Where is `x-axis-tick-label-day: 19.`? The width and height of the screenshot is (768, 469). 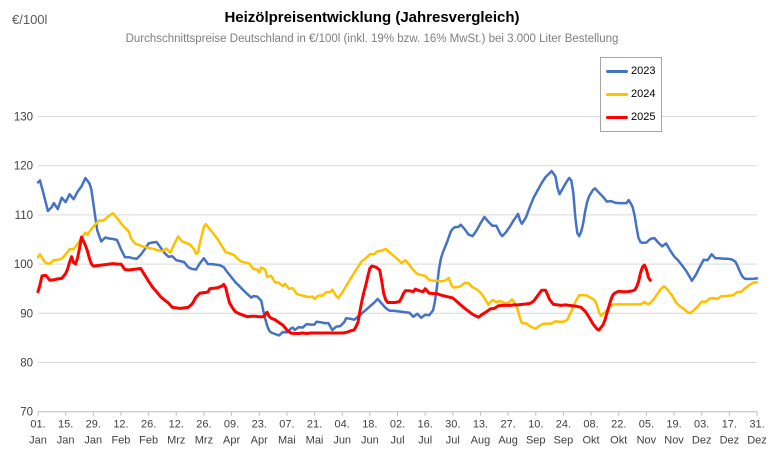 x-axis-tick-label-day: 19. is located at coordinates (673, 425).